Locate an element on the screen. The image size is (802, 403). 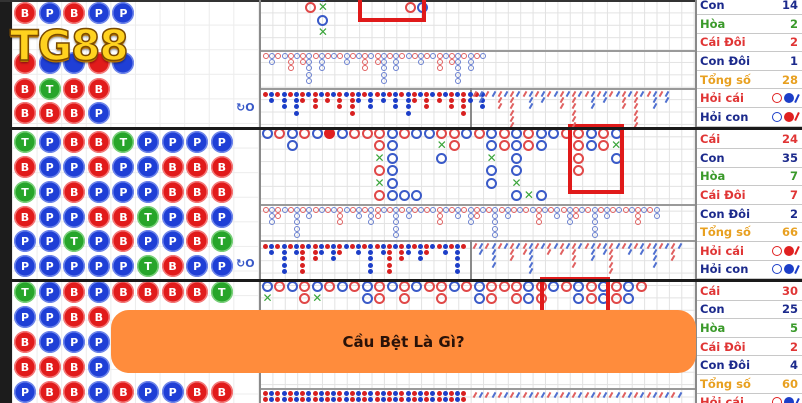
stat-row: Con 14 is located at coordinates (749, 8).